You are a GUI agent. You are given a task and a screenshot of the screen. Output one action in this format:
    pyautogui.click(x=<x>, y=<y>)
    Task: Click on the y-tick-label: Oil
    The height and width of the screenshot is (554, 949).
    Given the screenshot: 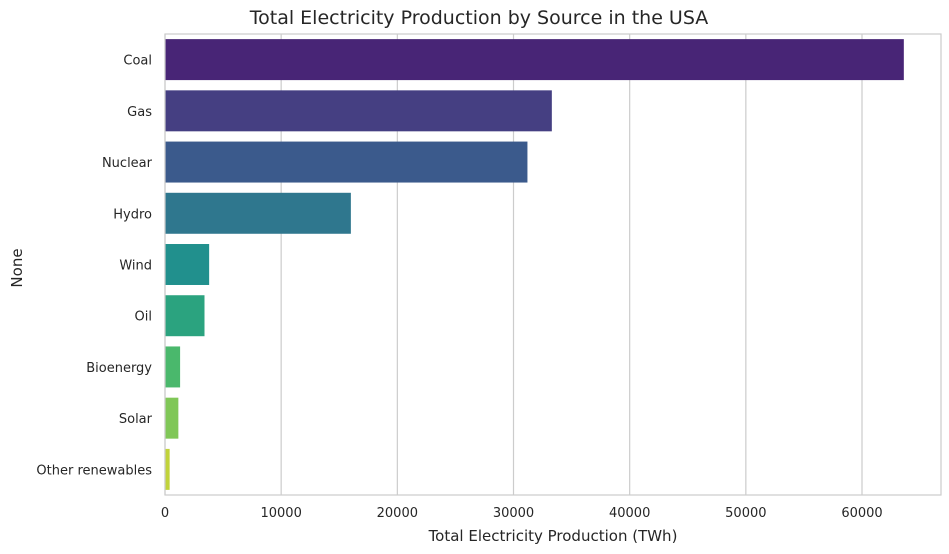 What is the action you would take?
    pyautogui.click(x=143, y=317)
    